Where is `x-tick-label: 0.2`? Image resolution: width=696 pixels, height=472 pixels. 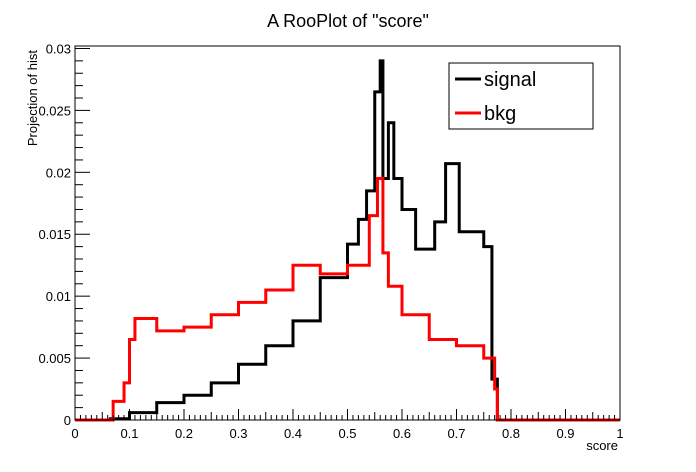 x-tick-label: 0.2 is located at coordinates (184, 433).